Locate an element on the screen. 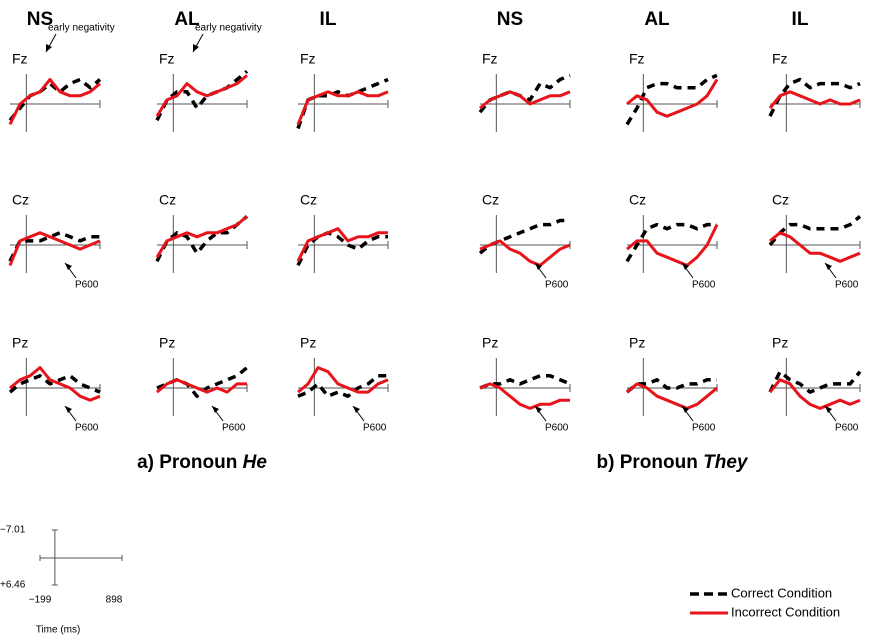 The image size is (884, 636). legend-label: Correct Condition is located at coordinates (781, 592).